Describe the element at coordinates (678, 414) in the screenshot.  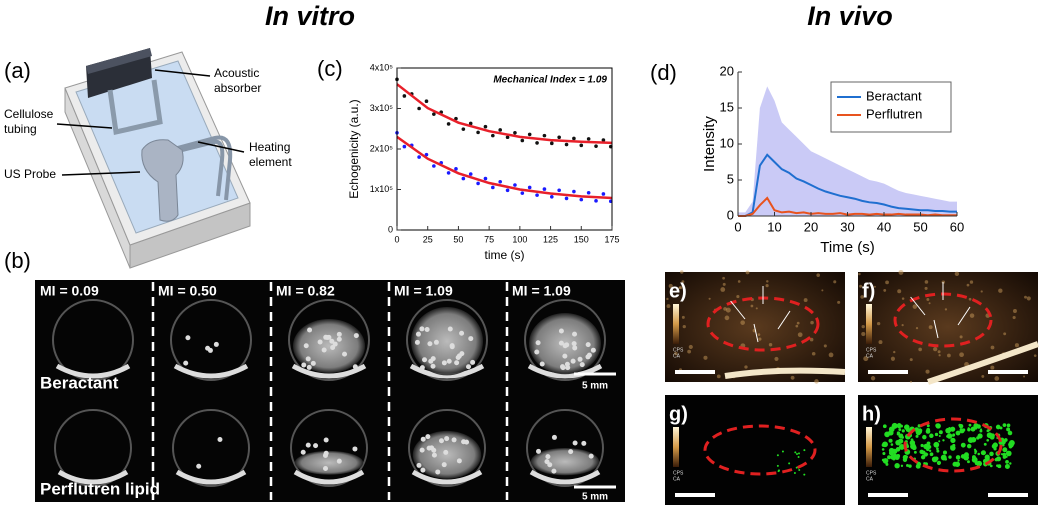
I see `panel-label: g)` at that location.